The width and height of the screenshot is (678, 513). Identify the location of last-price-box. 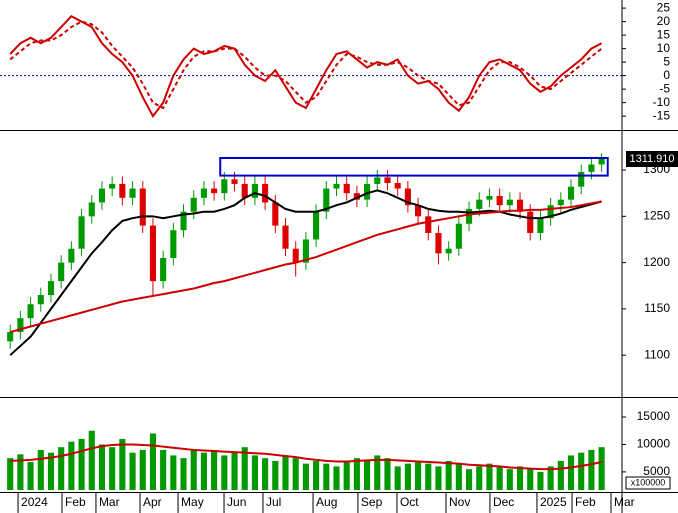
(652, 159).